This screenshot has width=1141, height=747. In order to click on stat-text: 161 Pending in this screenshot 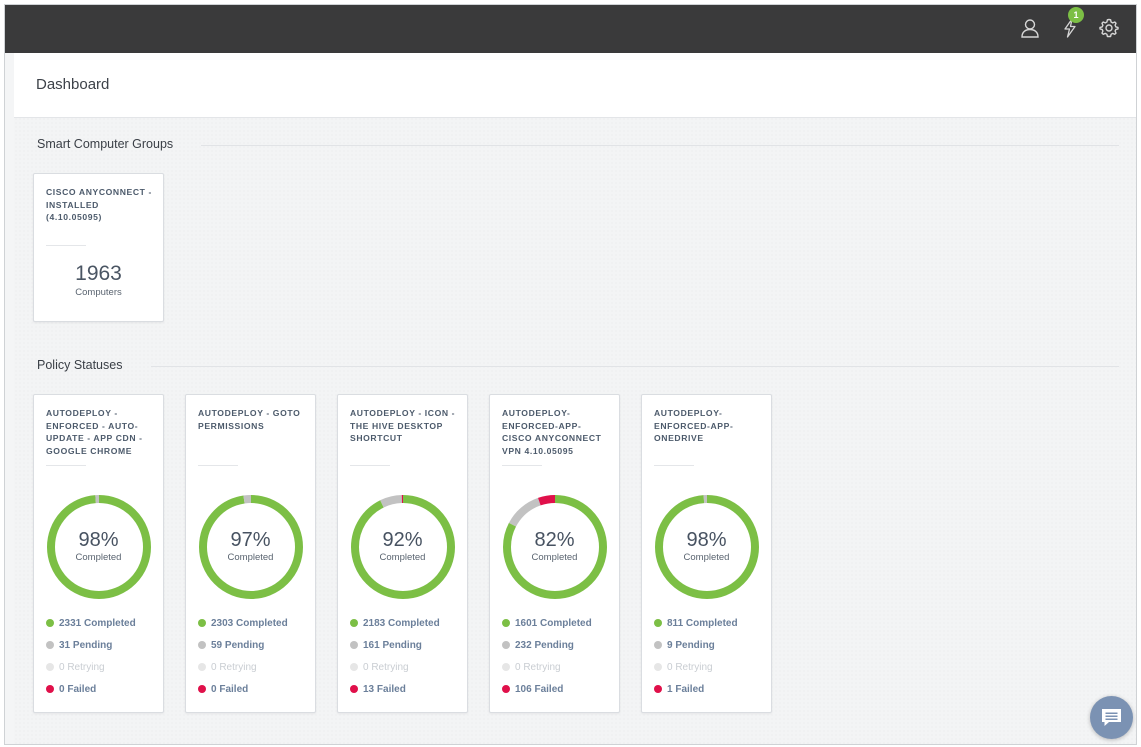, I will do `click(392, 645)`.